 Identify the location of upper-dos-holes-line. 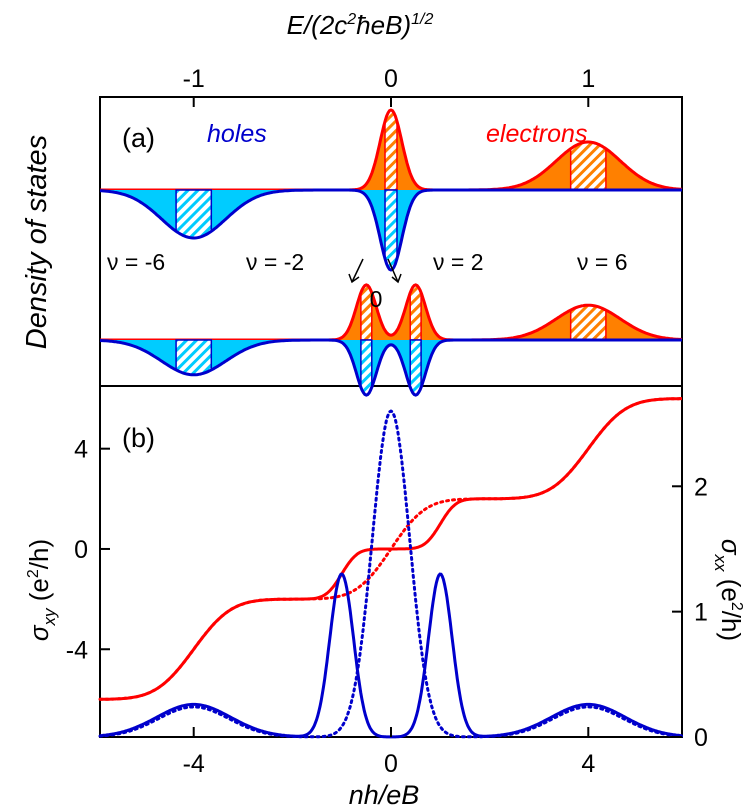
(390, 230).